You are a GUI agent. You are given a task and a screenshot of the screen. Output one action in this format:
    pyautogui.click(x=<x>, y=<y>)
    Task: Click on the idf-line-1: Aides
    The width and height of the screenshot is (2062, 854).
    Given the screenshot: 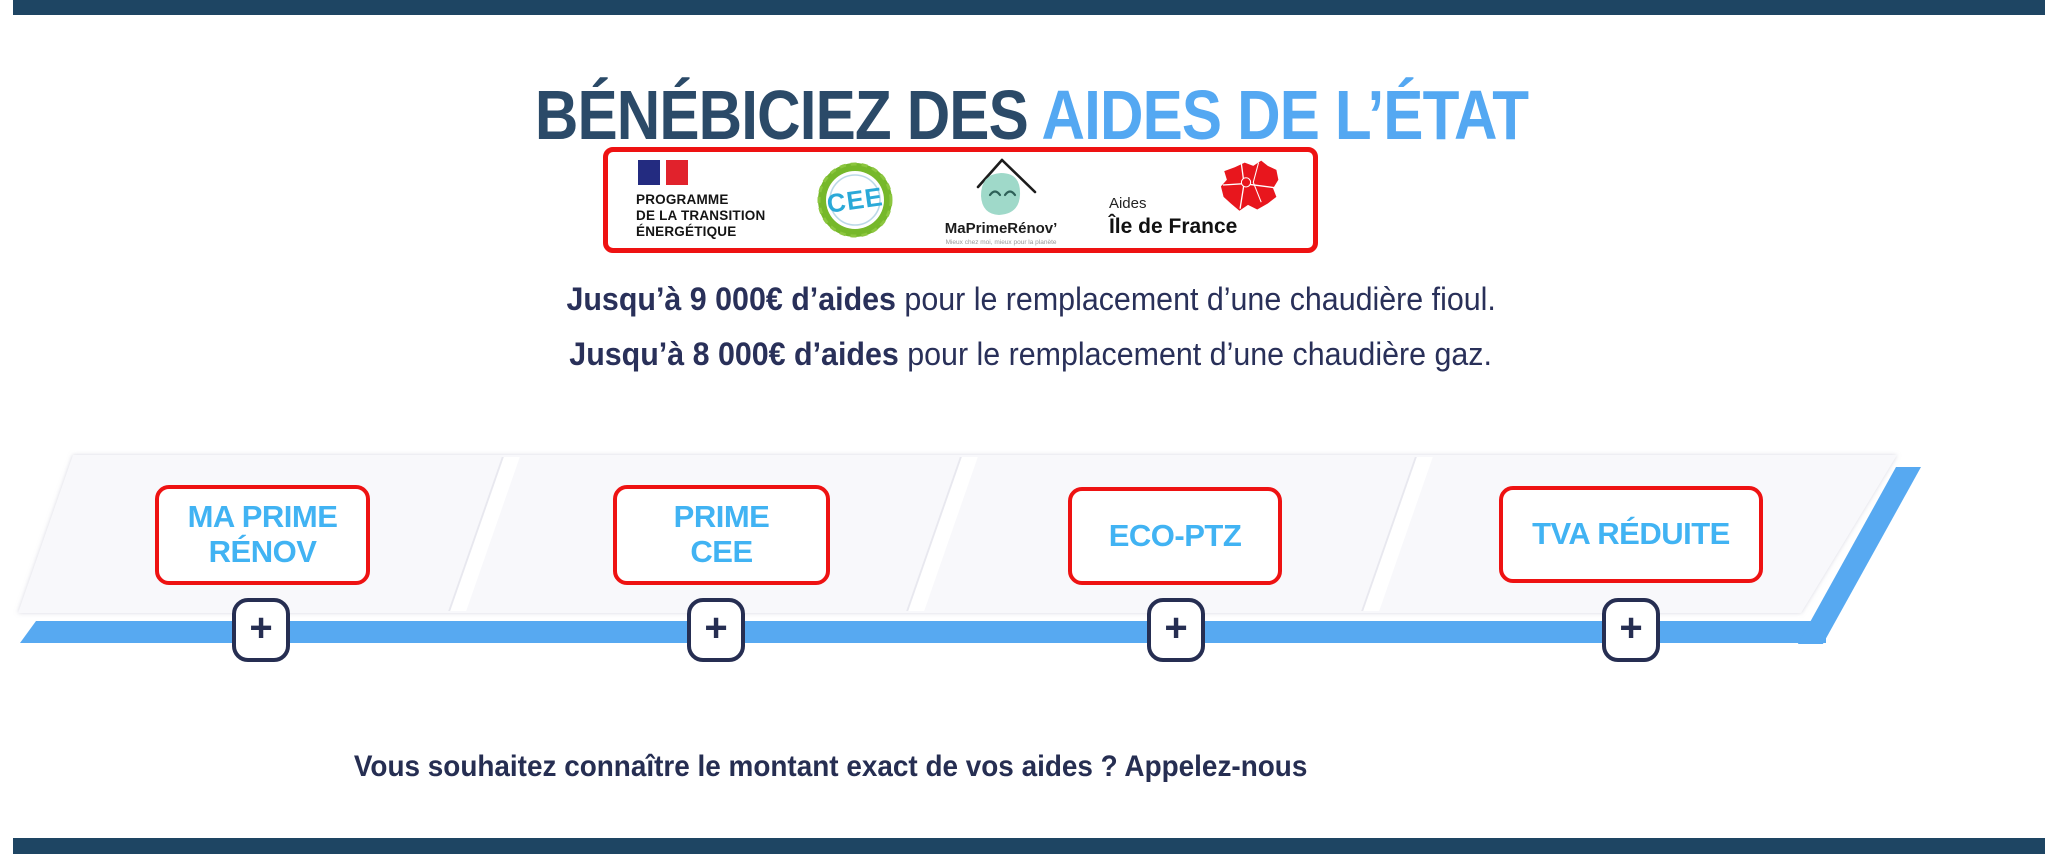 What is the action you would take?
    pyautogui.click(x=1127, y=203)
    